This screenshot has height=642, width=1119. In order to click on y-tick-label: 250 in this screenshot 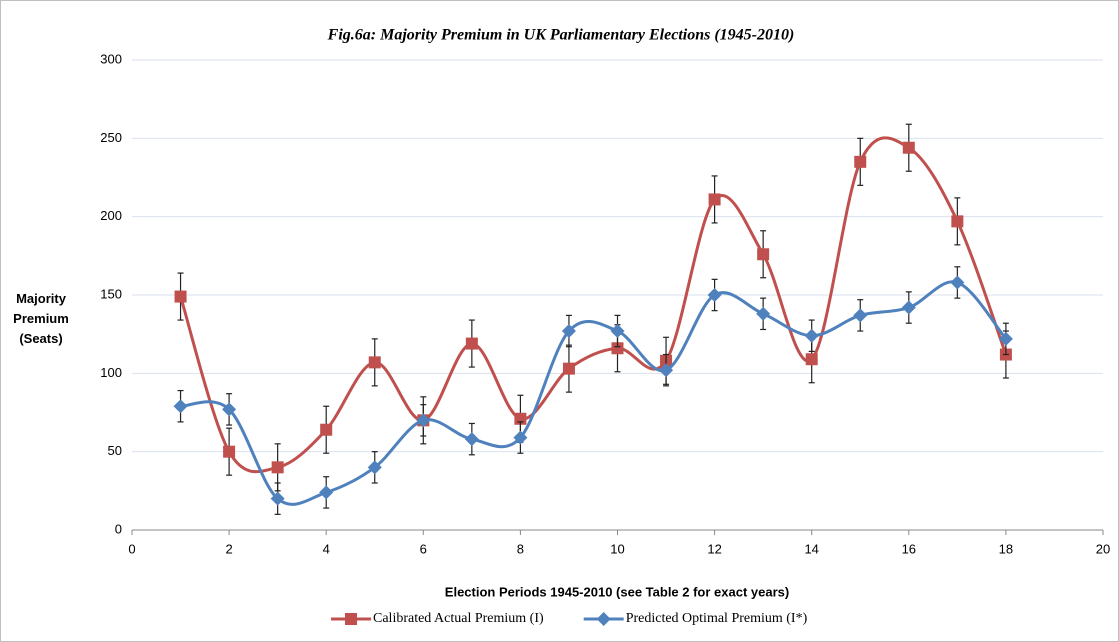, I will do `click(111, 137)`.